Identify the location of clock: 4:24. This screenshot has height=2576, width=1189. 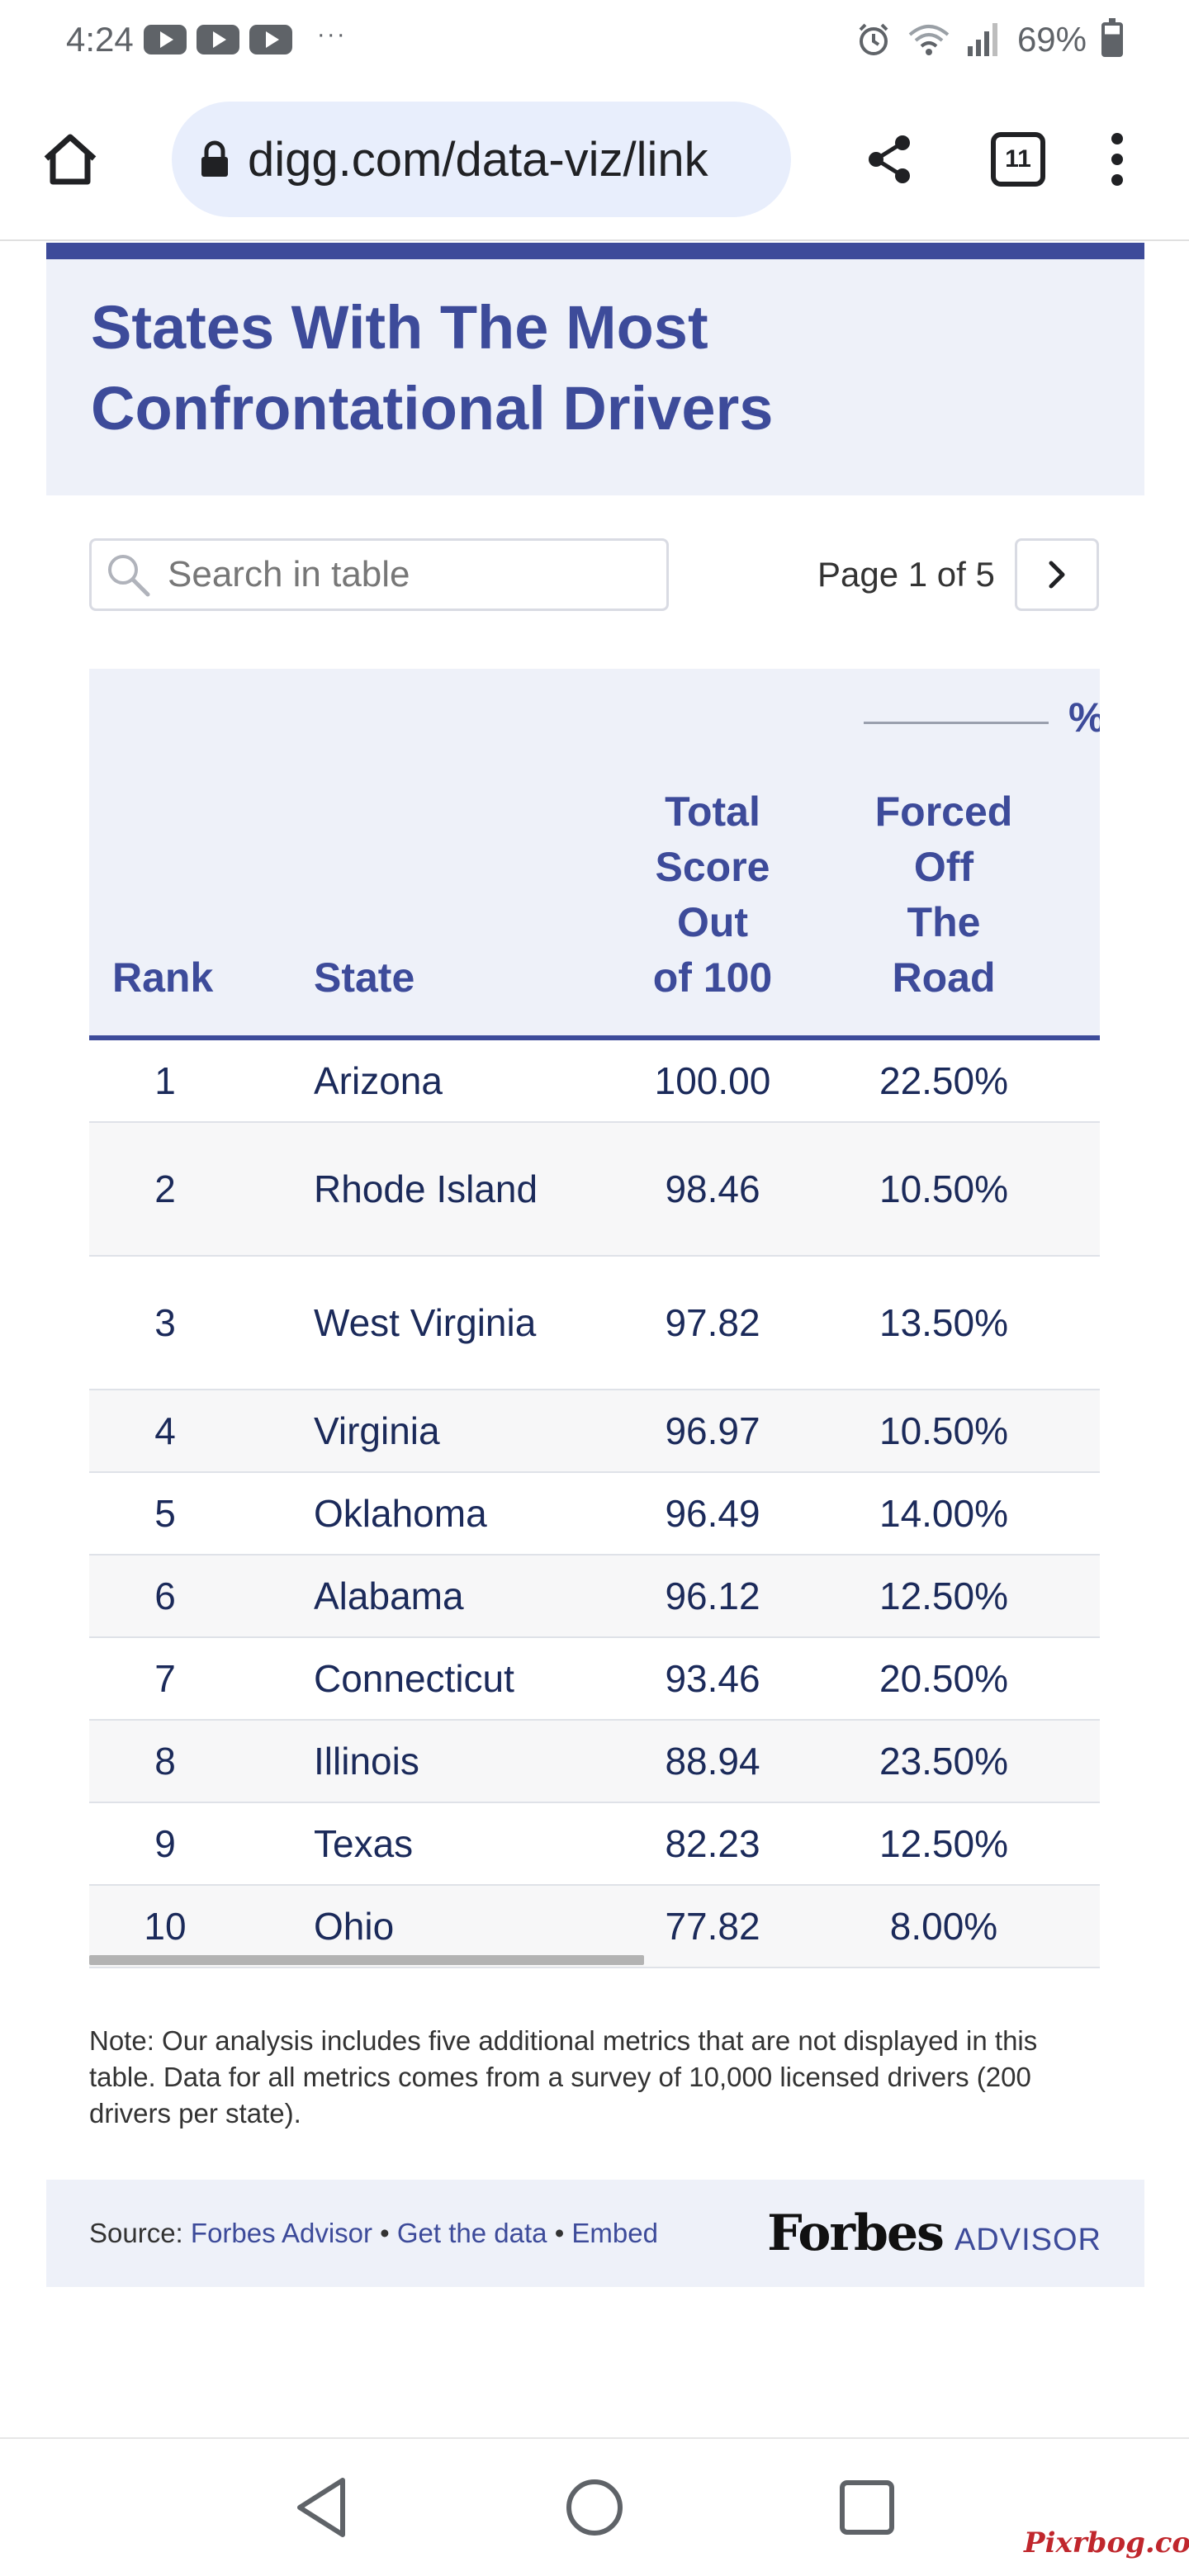
(100, 39).